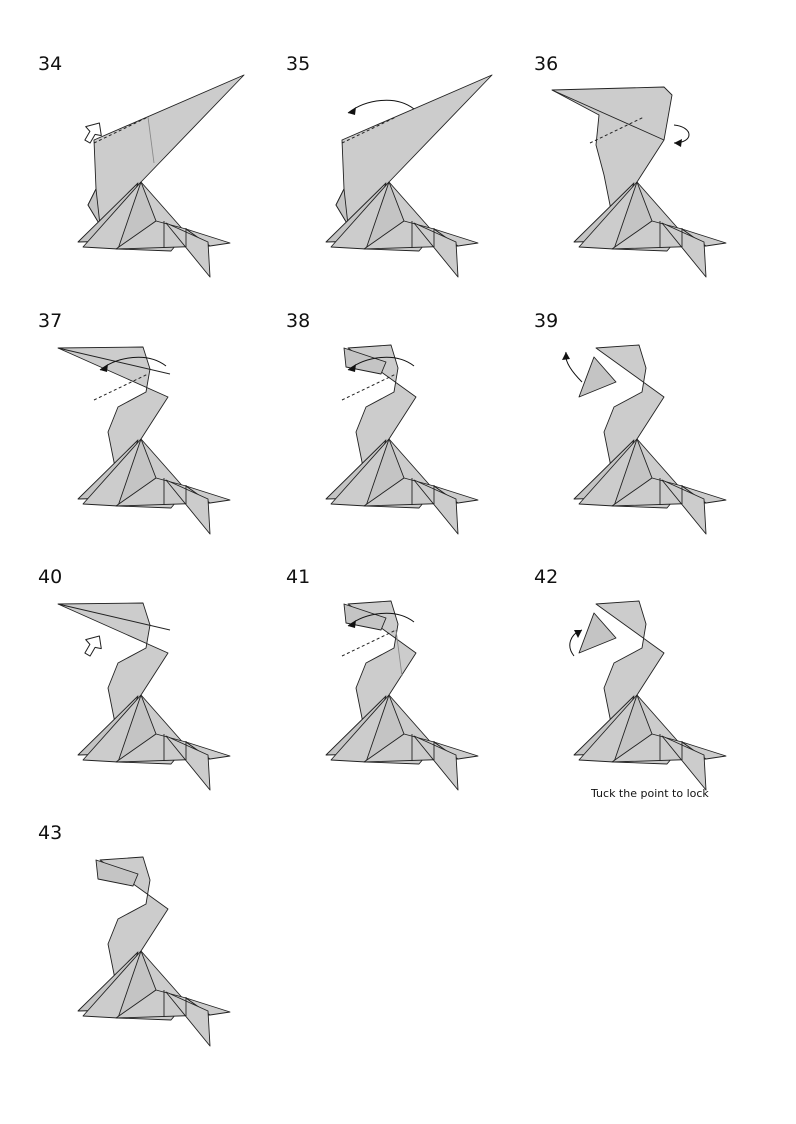 The width and height of the screenshot is (796, 1124). I want to click on step-number: 40, so click(50, 577).